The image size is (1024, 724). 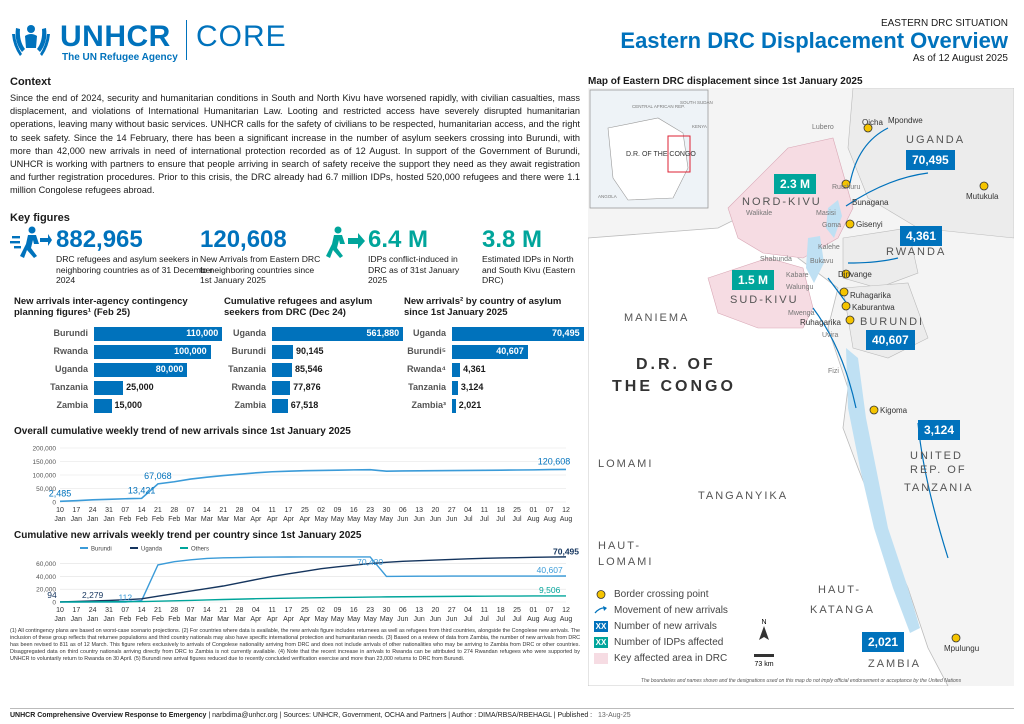 I want to click on place-label: Masisi, so click(x=826, y=213).